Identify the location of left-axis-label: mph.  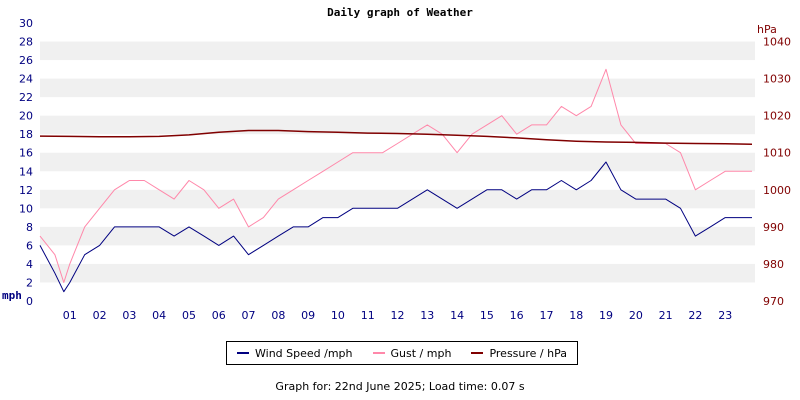
(12, 295).